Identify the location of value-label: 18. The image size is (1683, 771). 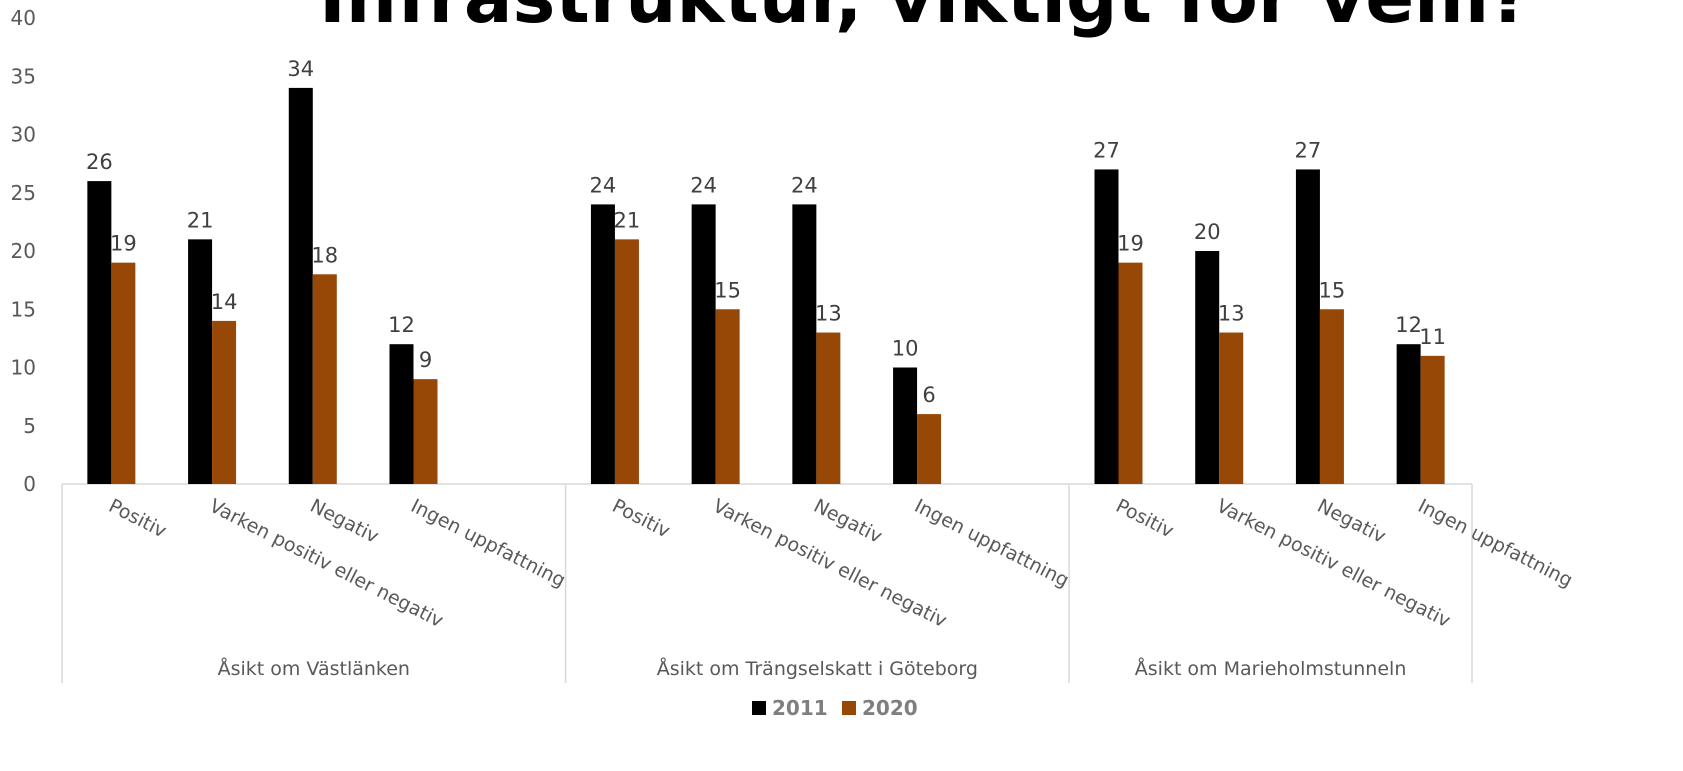
(324, 255).